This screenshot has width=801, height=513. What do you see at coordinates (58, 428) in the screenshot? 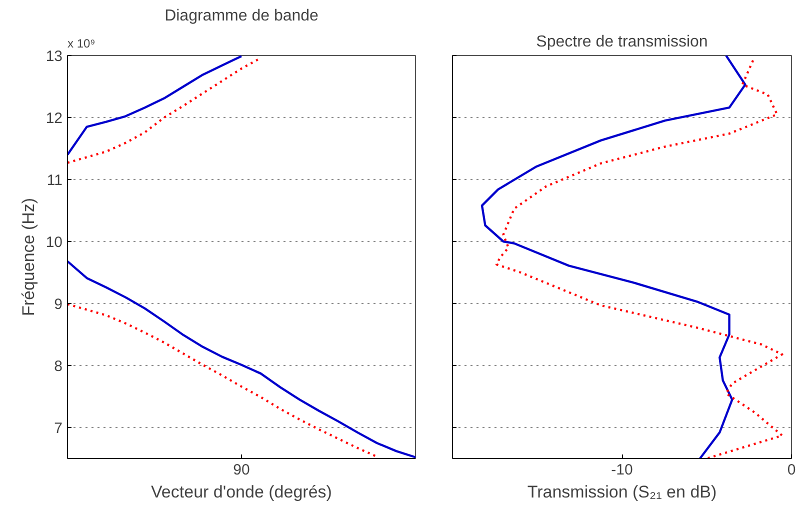
I see `y-tick-label: 7` at bounding box center [58, 428].